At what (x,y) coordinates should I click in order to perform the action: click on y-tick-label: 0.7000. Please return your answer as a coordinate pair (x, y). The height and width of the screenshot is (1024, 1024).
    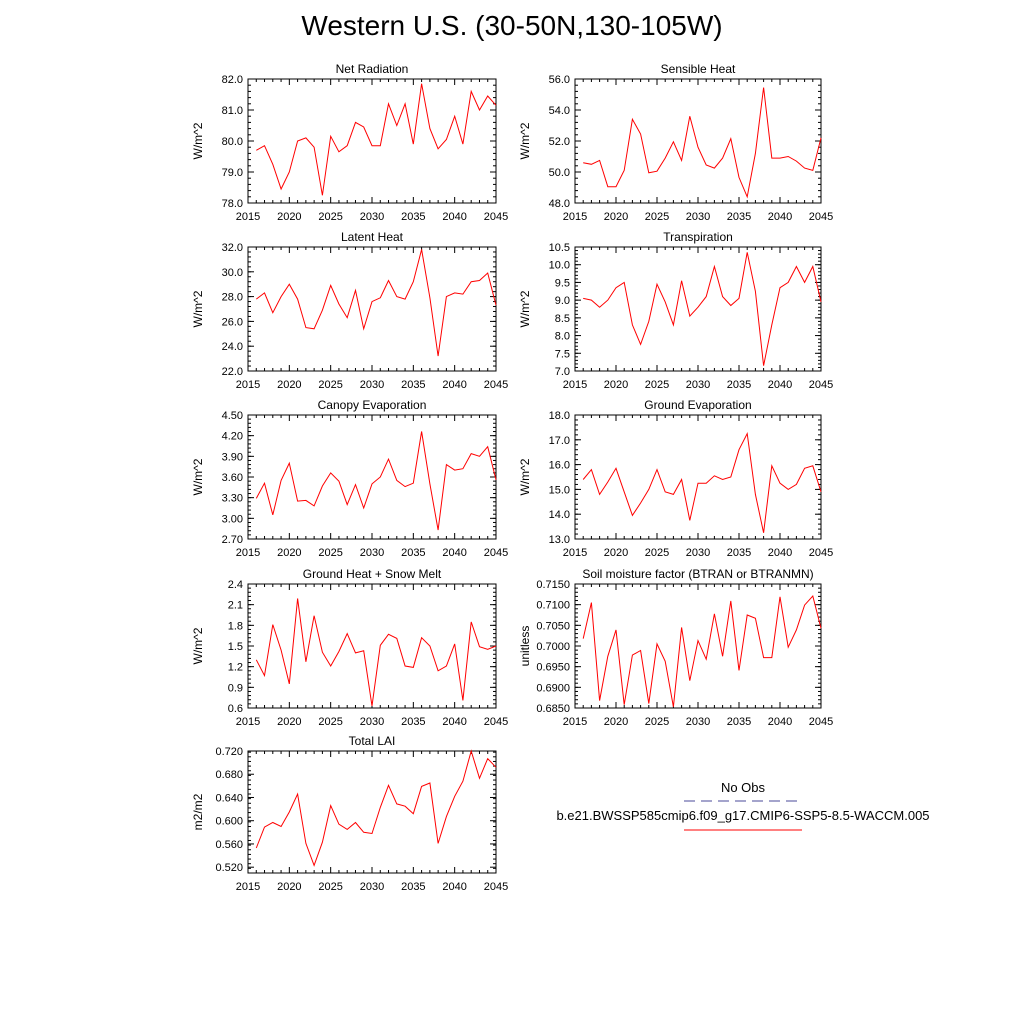
    Looking at the image, I should click on (553, 647).